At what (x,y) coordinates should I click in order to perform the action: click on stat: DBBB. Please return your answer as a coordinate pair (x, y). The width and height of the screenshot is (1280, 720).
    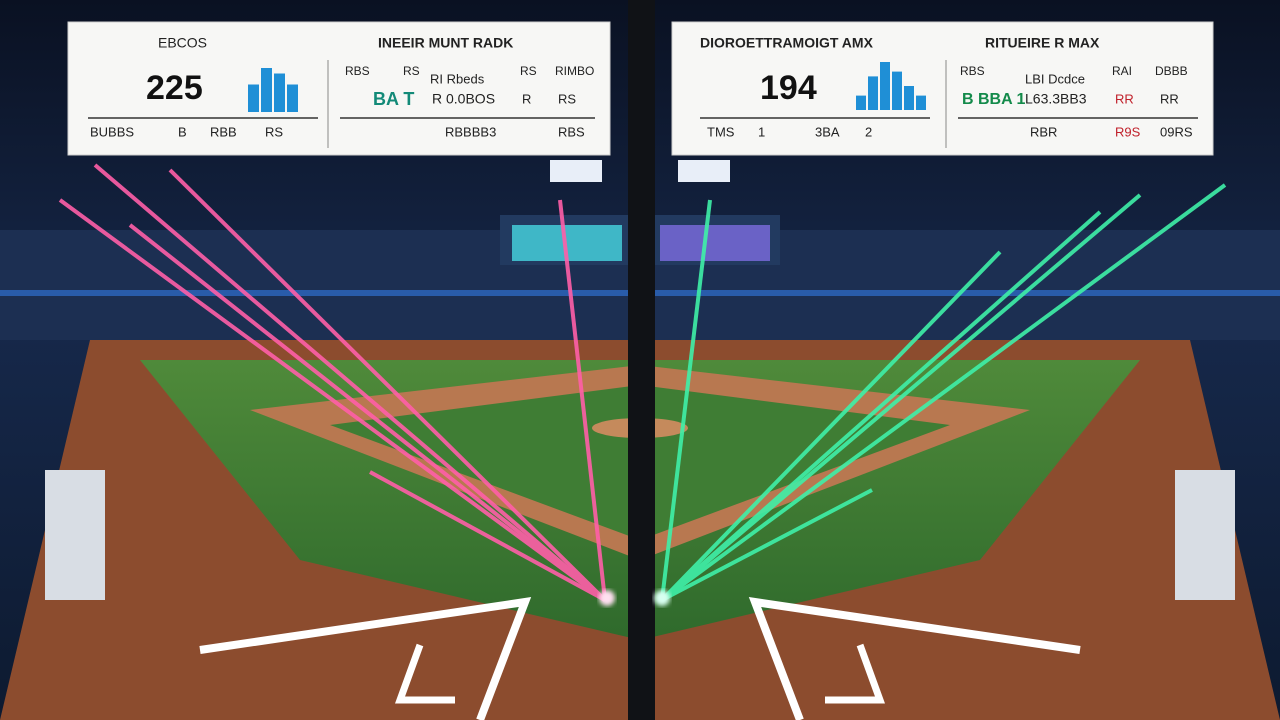
    Looking at the image, I should click on (1171, 71).